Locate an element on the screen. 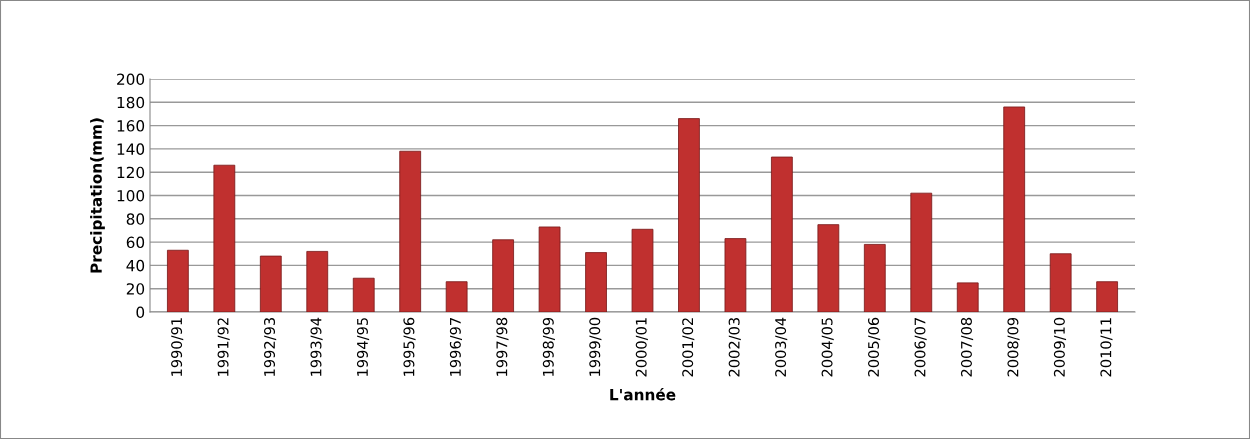  x-tick-label: 1998/99 is located at coordinates (548, 346).